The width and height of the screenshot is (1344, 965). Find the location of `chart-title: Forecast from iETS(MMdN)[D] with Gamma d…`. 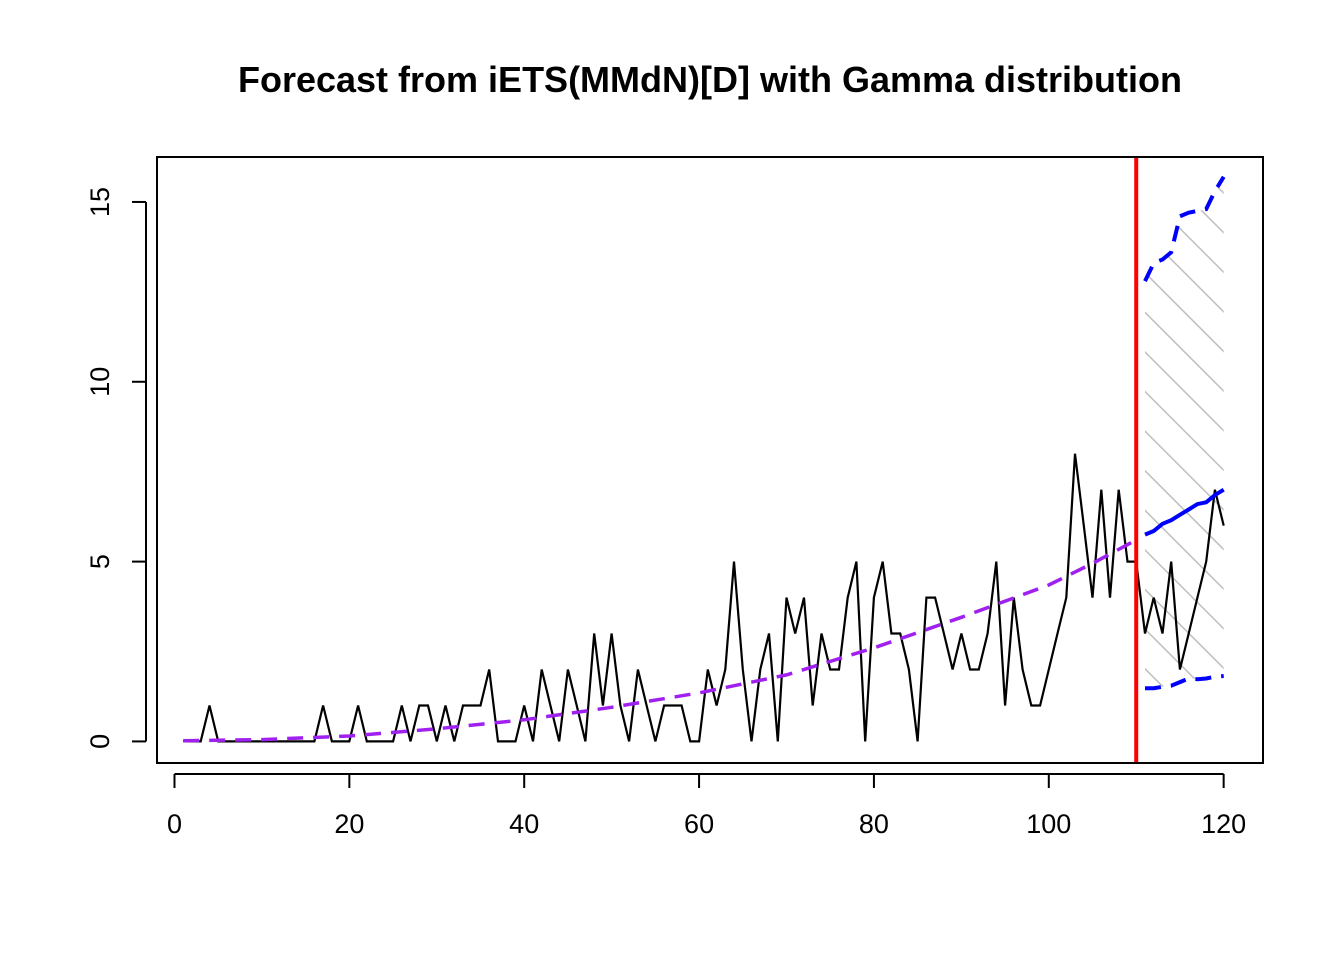

chart-title: Forecast from iETS(MMdN)[D] with Gamma d… is located at coordinates (710, 79).